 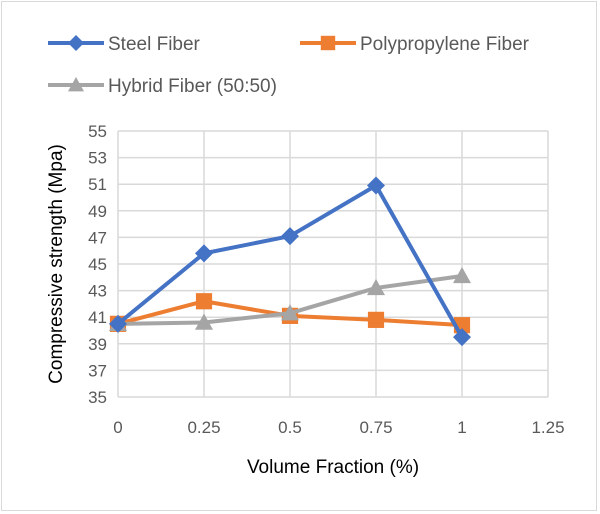 What do you see at coordinates (338, 427) in the screenshot?
I see `x-tick-labels: 0 0.25 0.5 0.75 1 1.25` at bounding box center [338, 427].